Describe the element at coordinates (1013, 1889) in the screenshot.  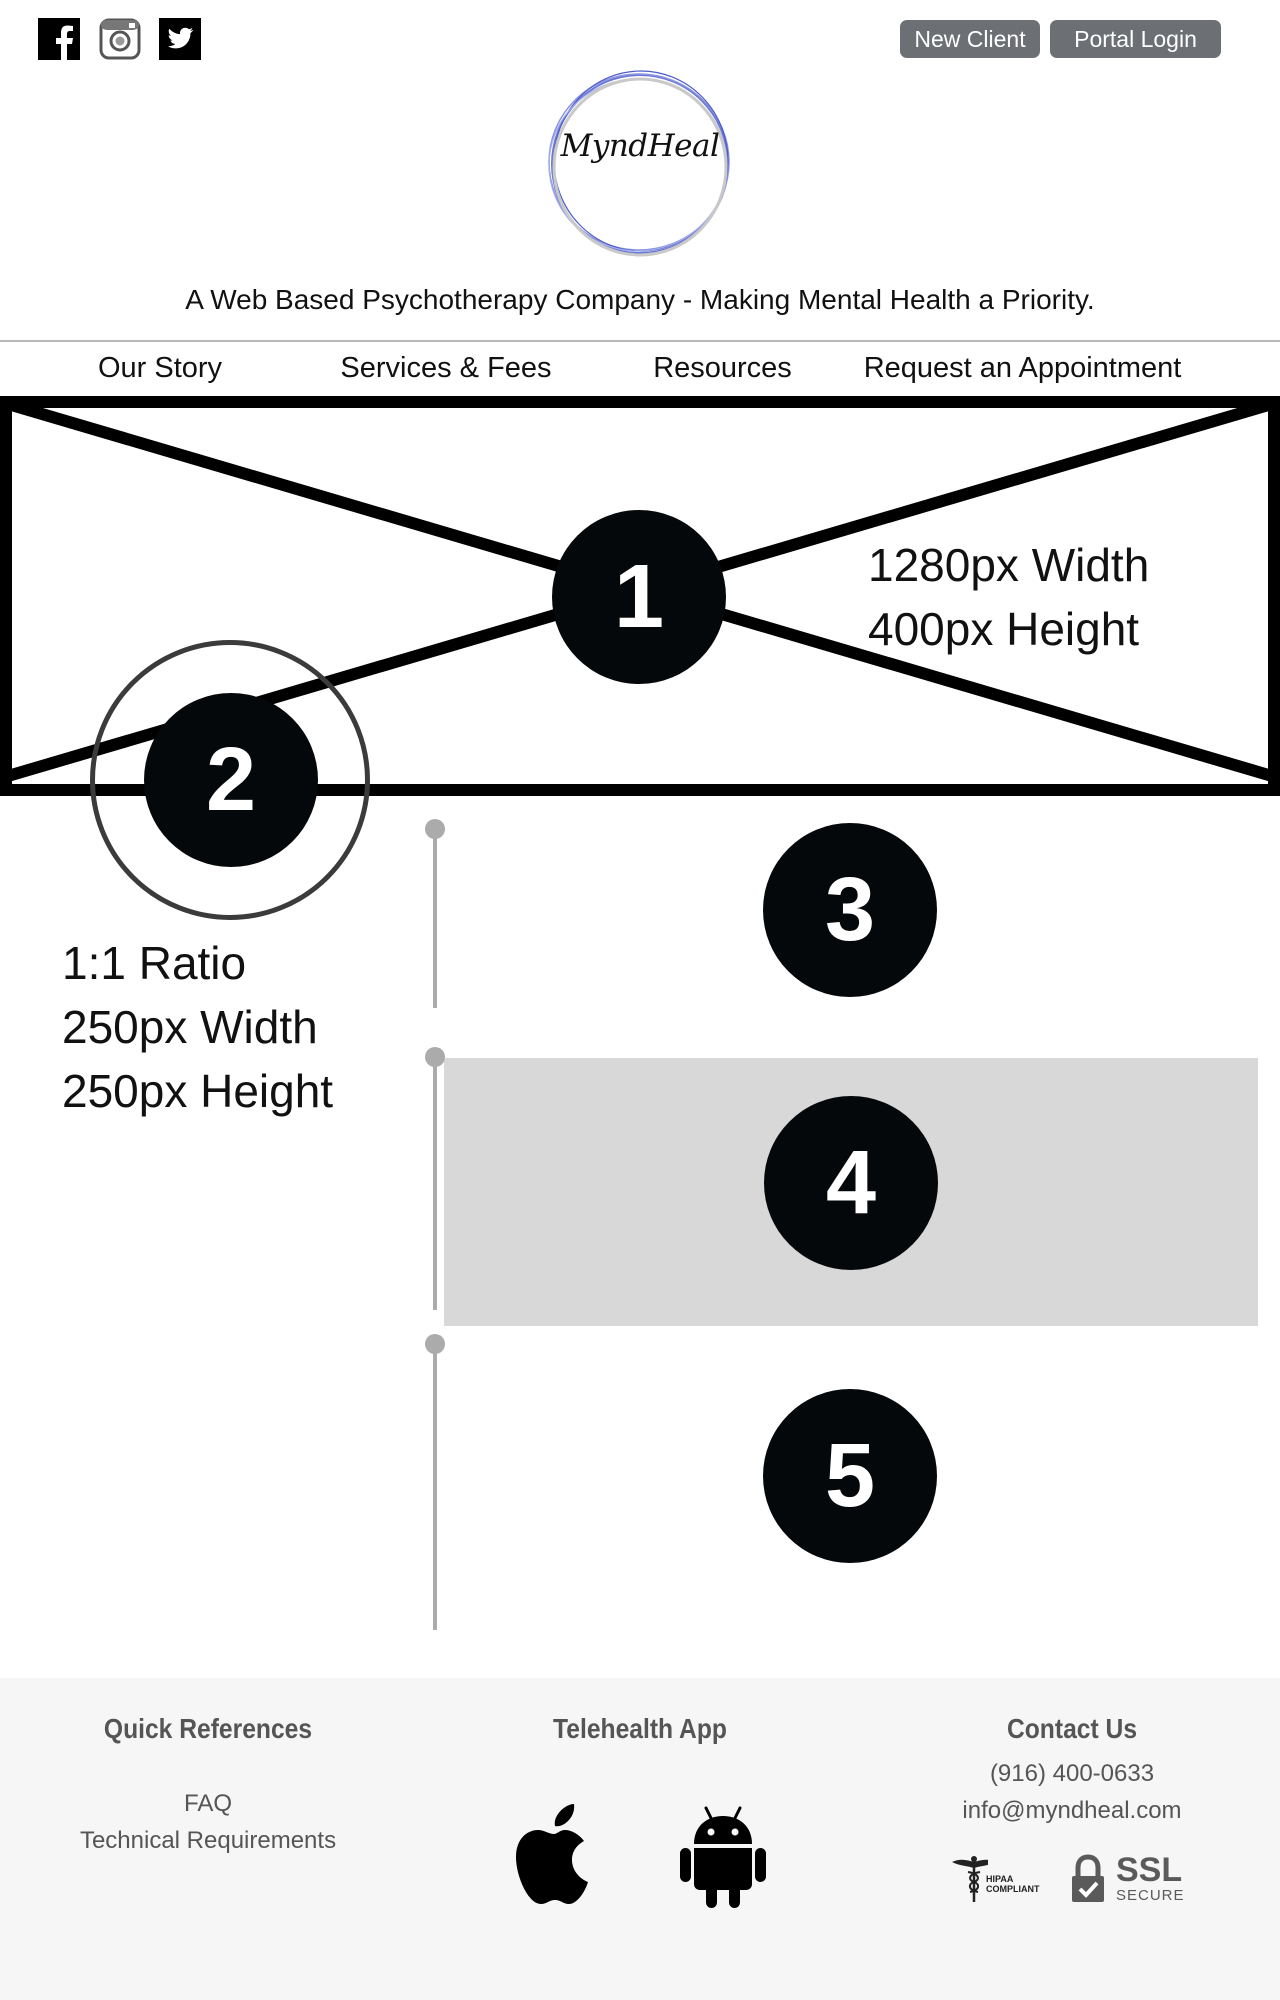
I see `hipaa-sublabel: COMPLIANT` at that location.